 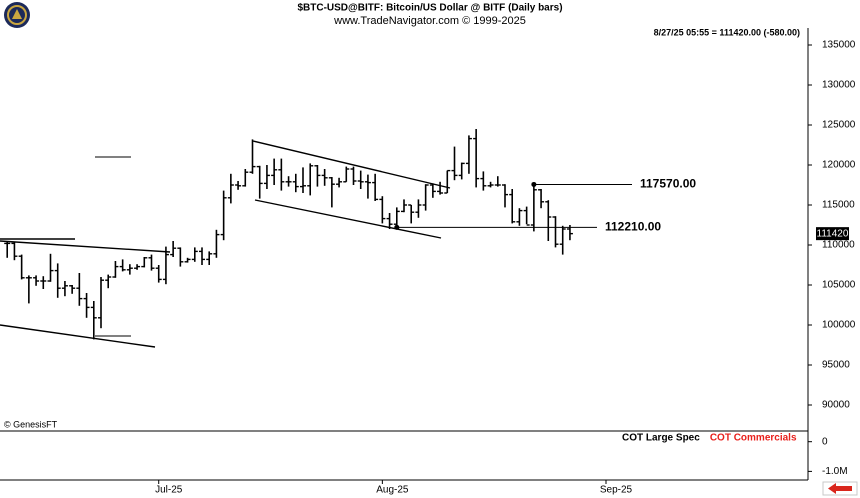 What do you see at coordinates (392, 490) in the screenshot?
I see `x-tick-label: Aug-25` at bounding box center [392, 490].